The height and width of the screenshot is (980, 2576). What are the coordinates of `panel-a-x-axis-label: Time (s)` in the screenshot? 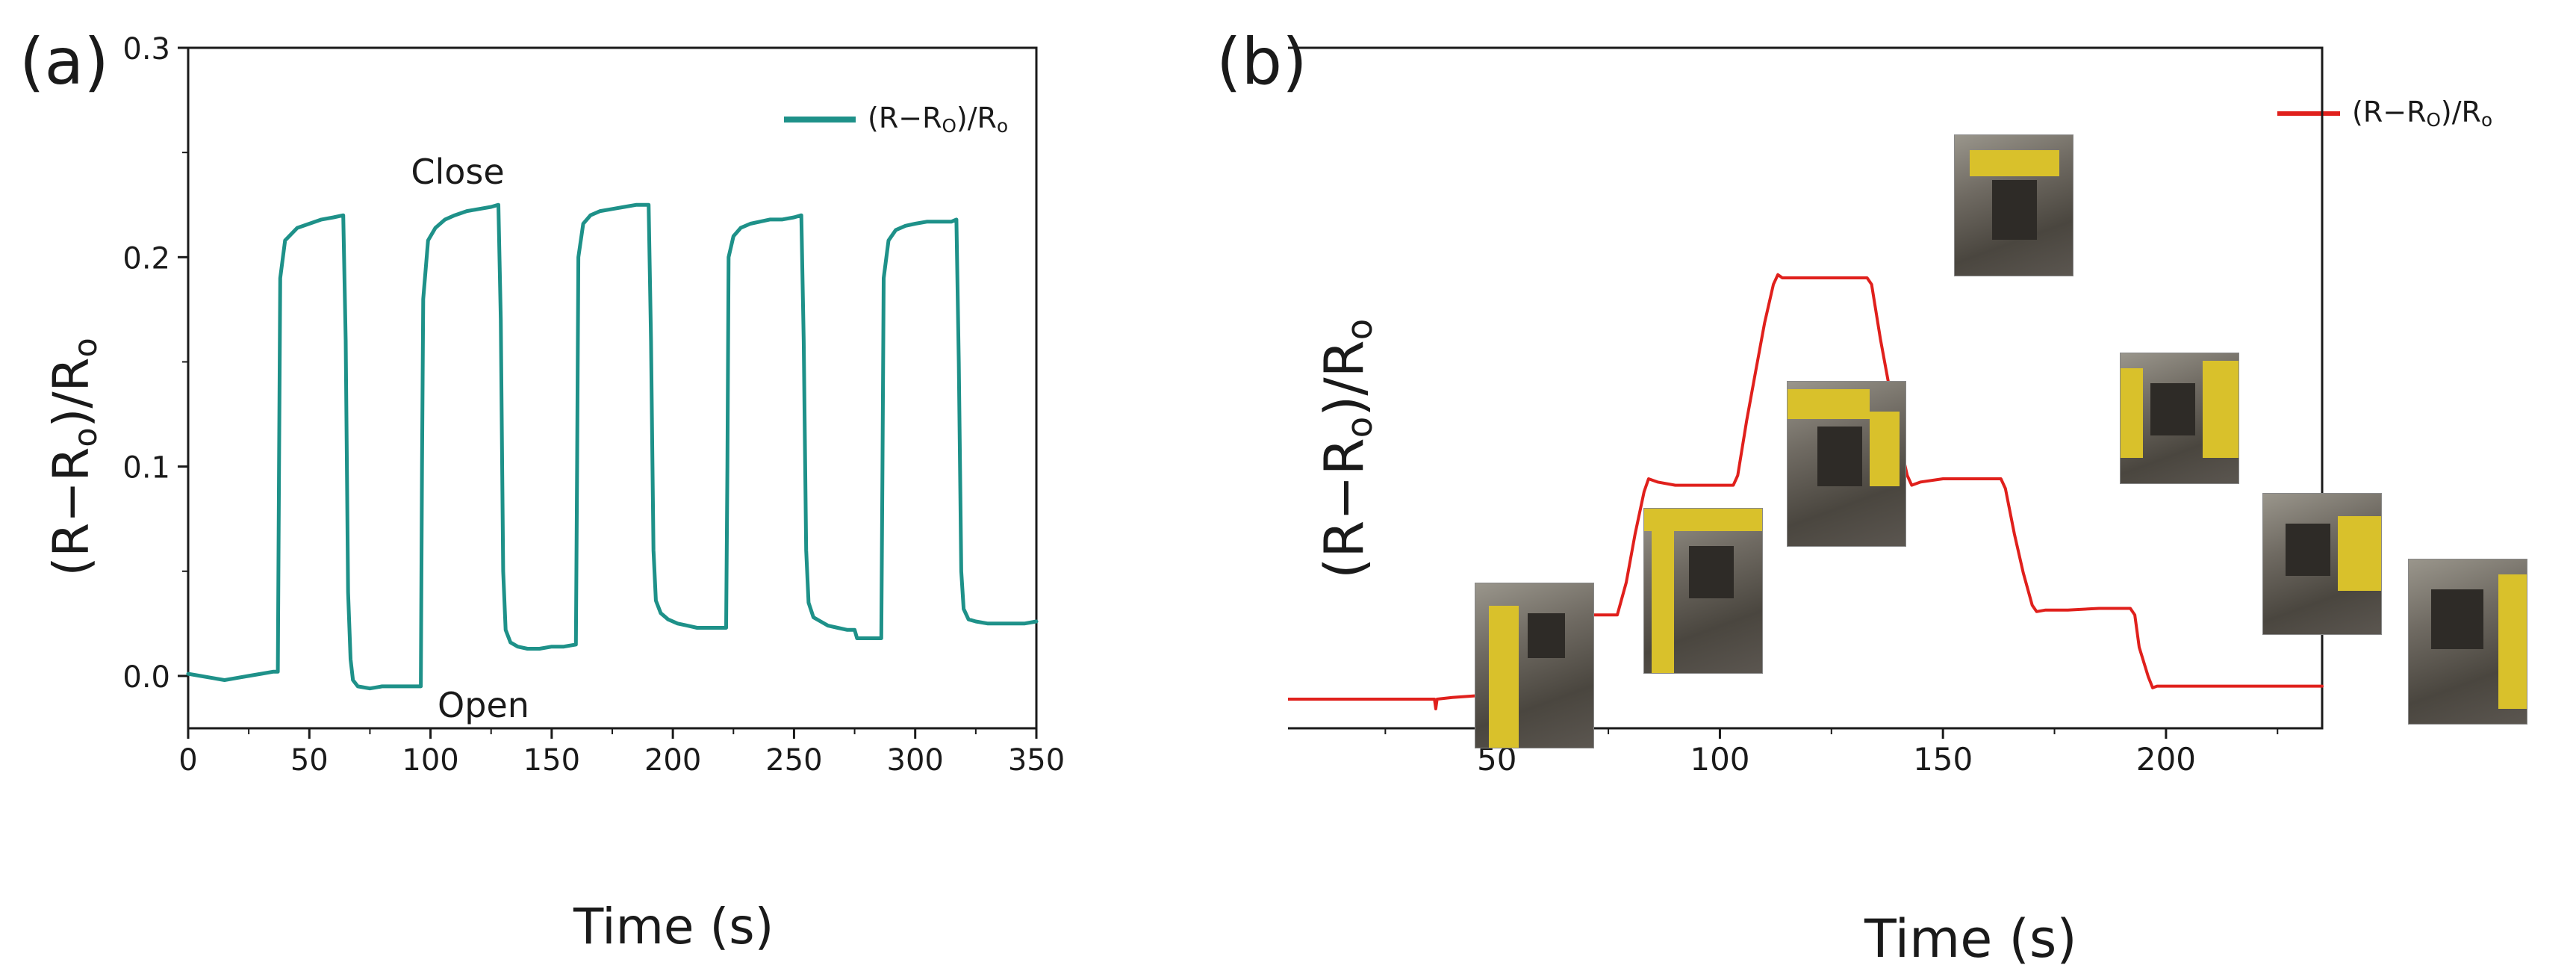 It's located at (673, 926).